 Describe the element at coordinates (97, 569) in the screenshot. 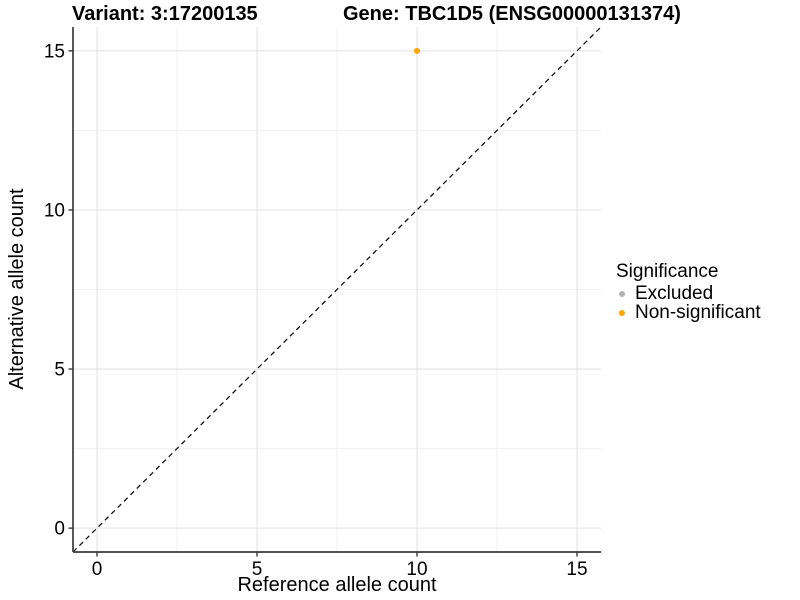

I see `x-tick-label: 0` at that location.